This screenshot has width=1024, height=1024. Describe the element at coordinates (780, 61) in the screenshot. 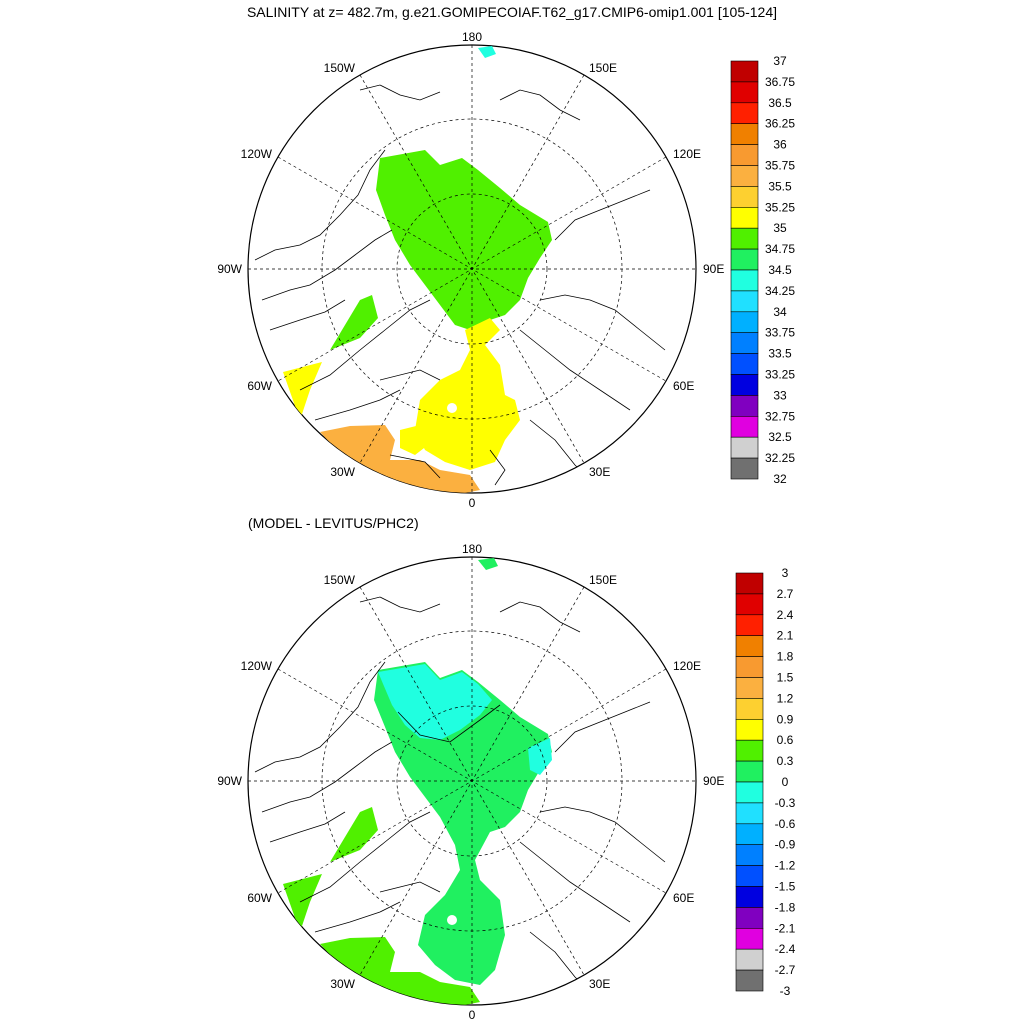

I see `top-colorbar-tick-label: 37` at that location.